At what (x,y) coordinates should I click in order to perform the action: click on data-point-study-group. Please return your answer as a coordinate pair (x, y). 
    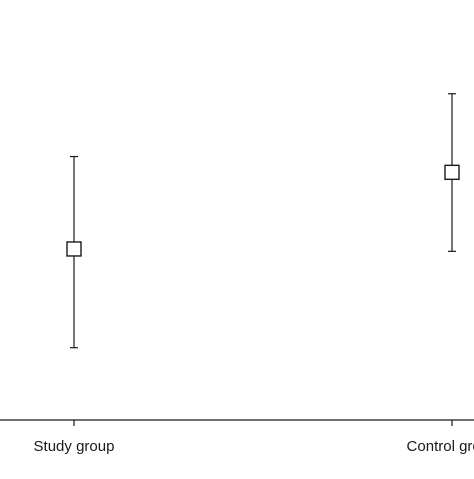
    Looking at the image, I should click on (74, 249).